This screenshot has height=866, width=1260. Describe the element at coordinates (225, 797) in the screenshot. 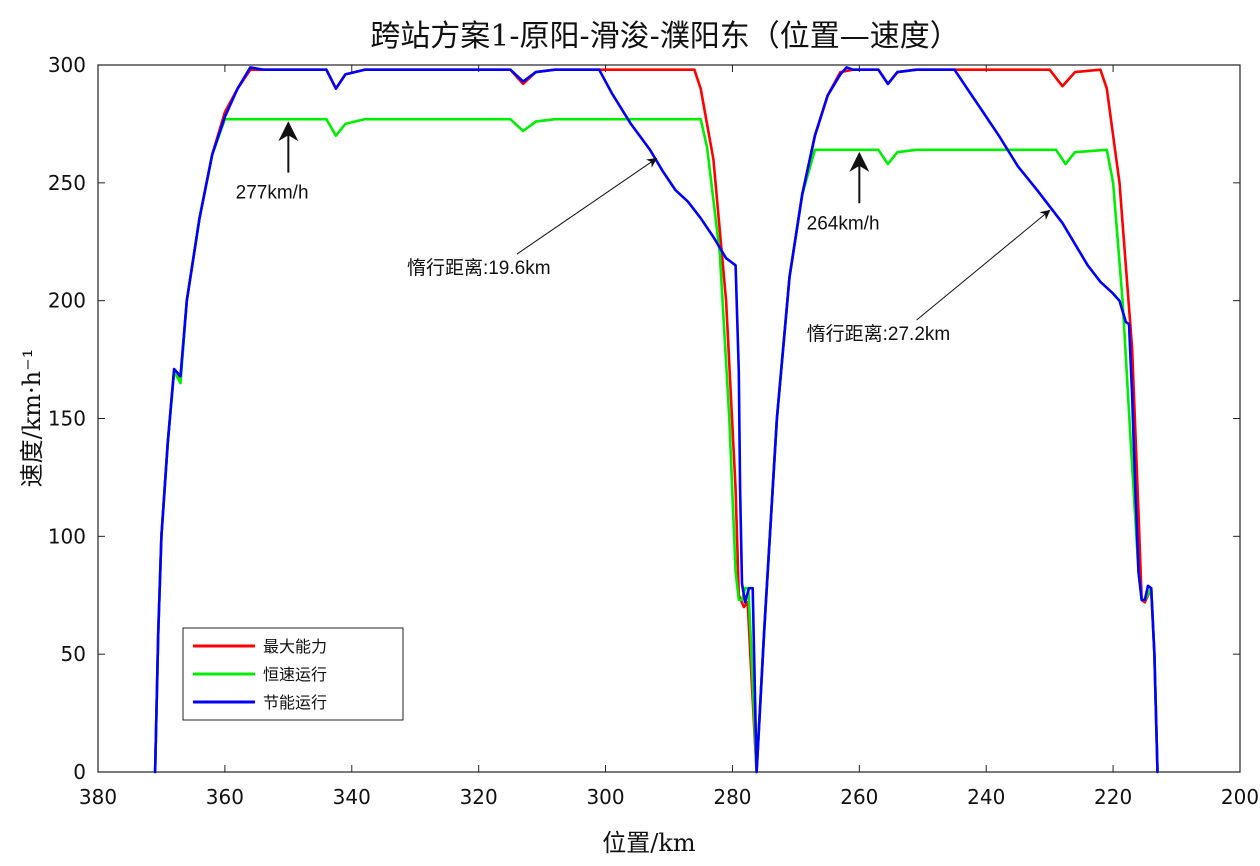

I see `x-tick-label: 360` at that location.